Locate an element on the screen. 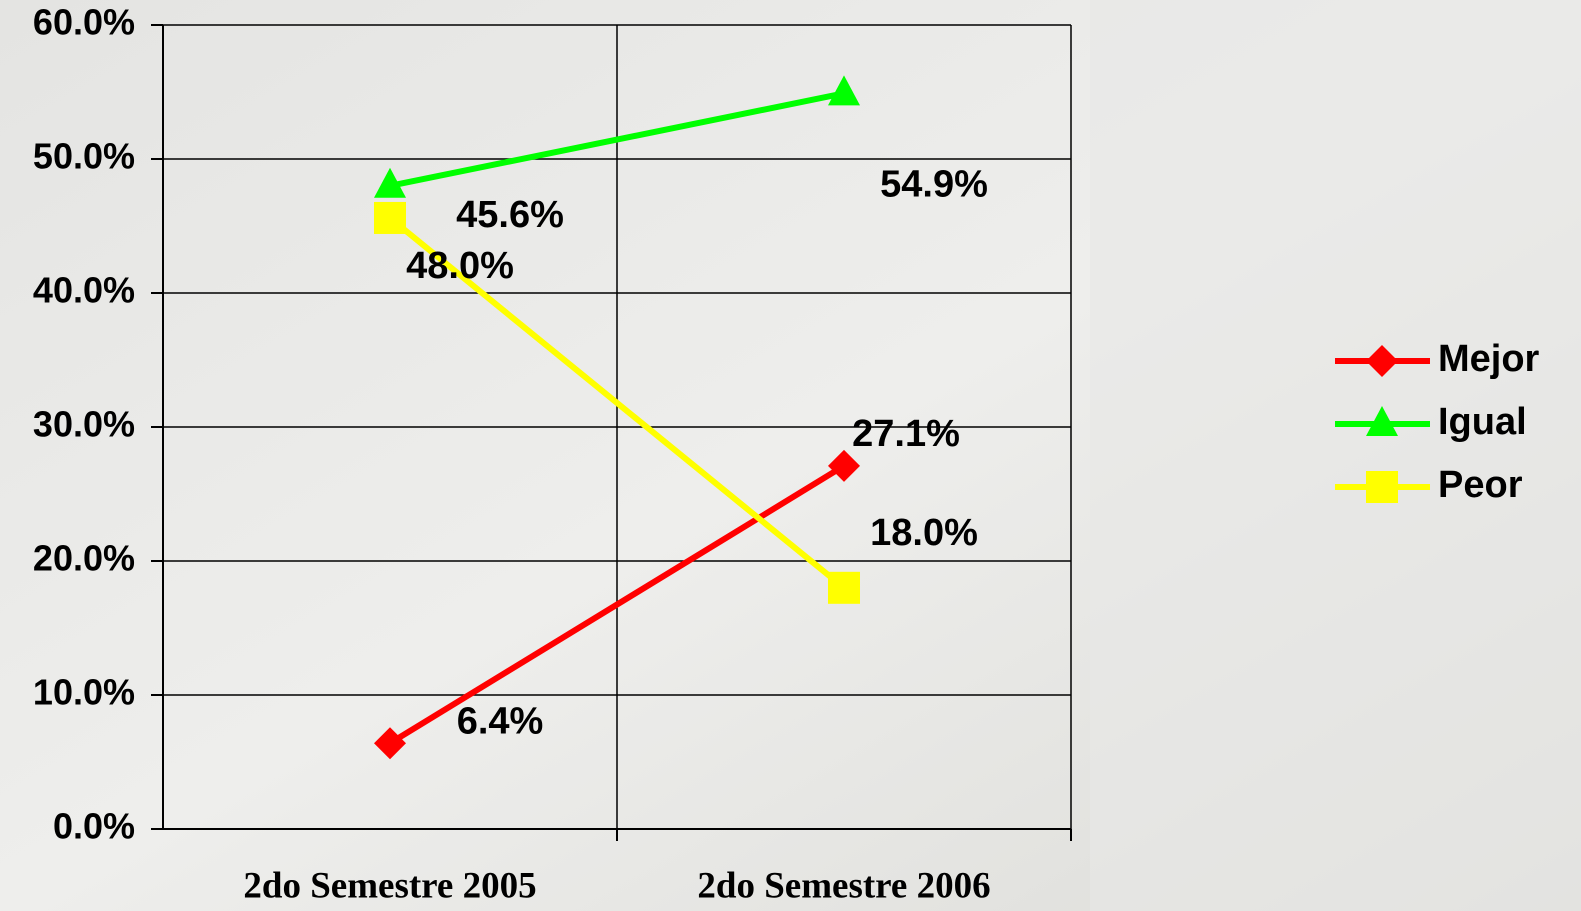 This screenshot has width=1581, height=911. y-tick-label: 60.0% is located at coordinates (84, 22).